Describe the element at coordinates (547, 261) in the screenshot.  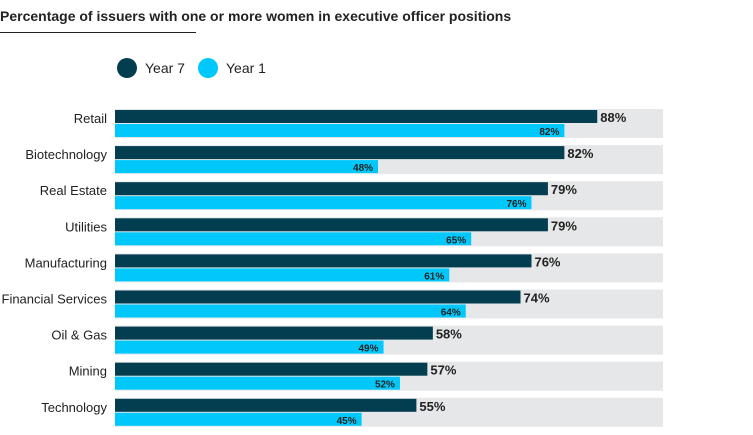
I see `data-label-year-7: 76%` at that location.